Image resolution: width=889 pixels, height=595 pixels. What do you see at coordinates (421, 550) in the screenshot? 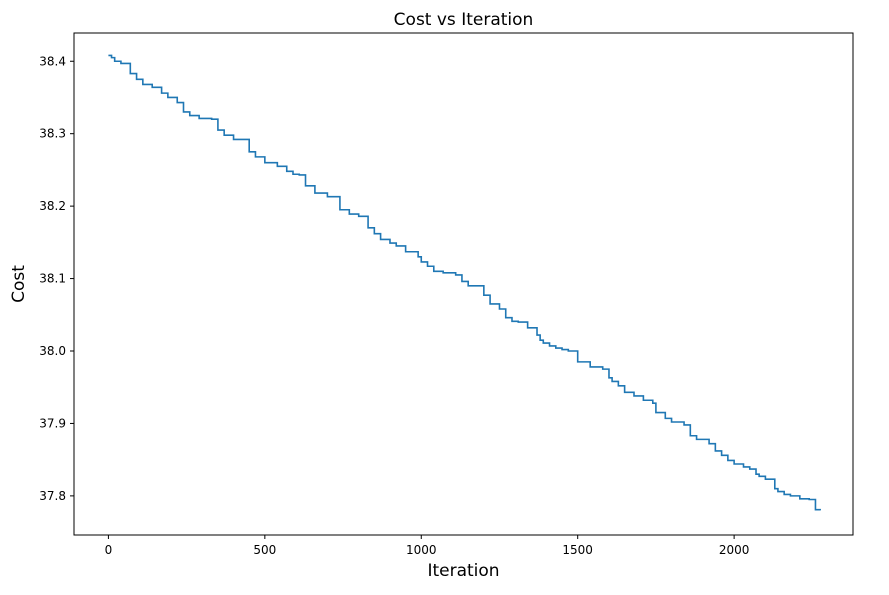
I see `x-tick-label: 1000` at bounding box center [421, 550].